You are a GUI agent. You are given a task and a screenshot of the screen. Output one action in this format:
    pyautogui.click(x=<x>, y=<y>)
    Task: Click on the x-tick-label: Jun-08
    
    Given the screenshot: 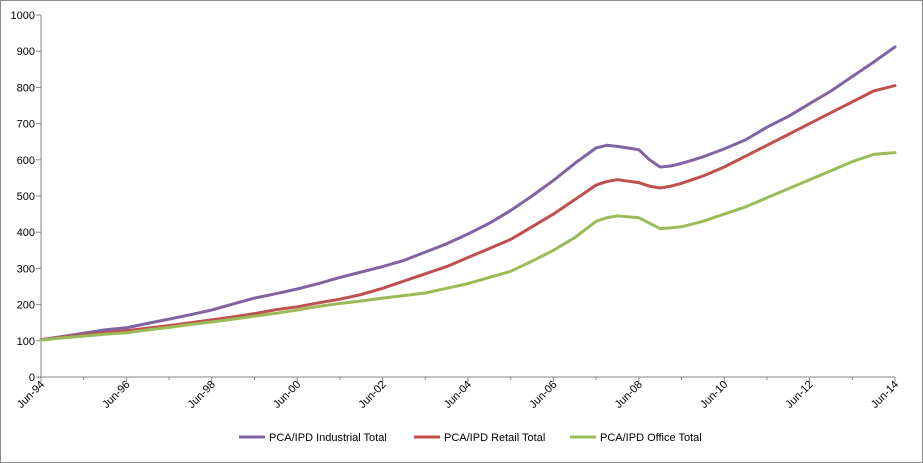 What is the action you would take?
    pyautogui.click(x=629, y=395)
    